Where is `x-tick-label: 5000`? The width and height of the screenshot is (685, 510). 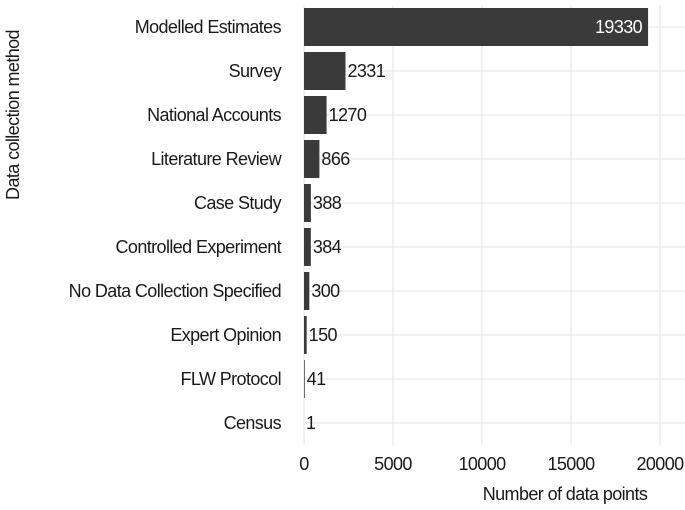
x-tick-label: 5000 is located at coordinates (393, 464).